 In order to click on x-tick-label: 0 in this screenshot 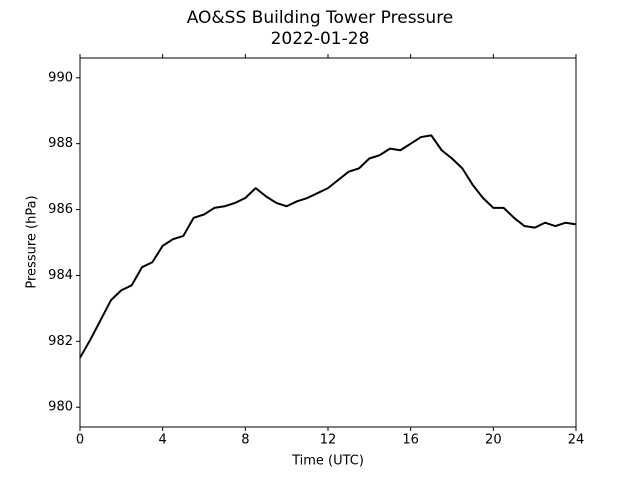, I will do `click(80, 440)`.